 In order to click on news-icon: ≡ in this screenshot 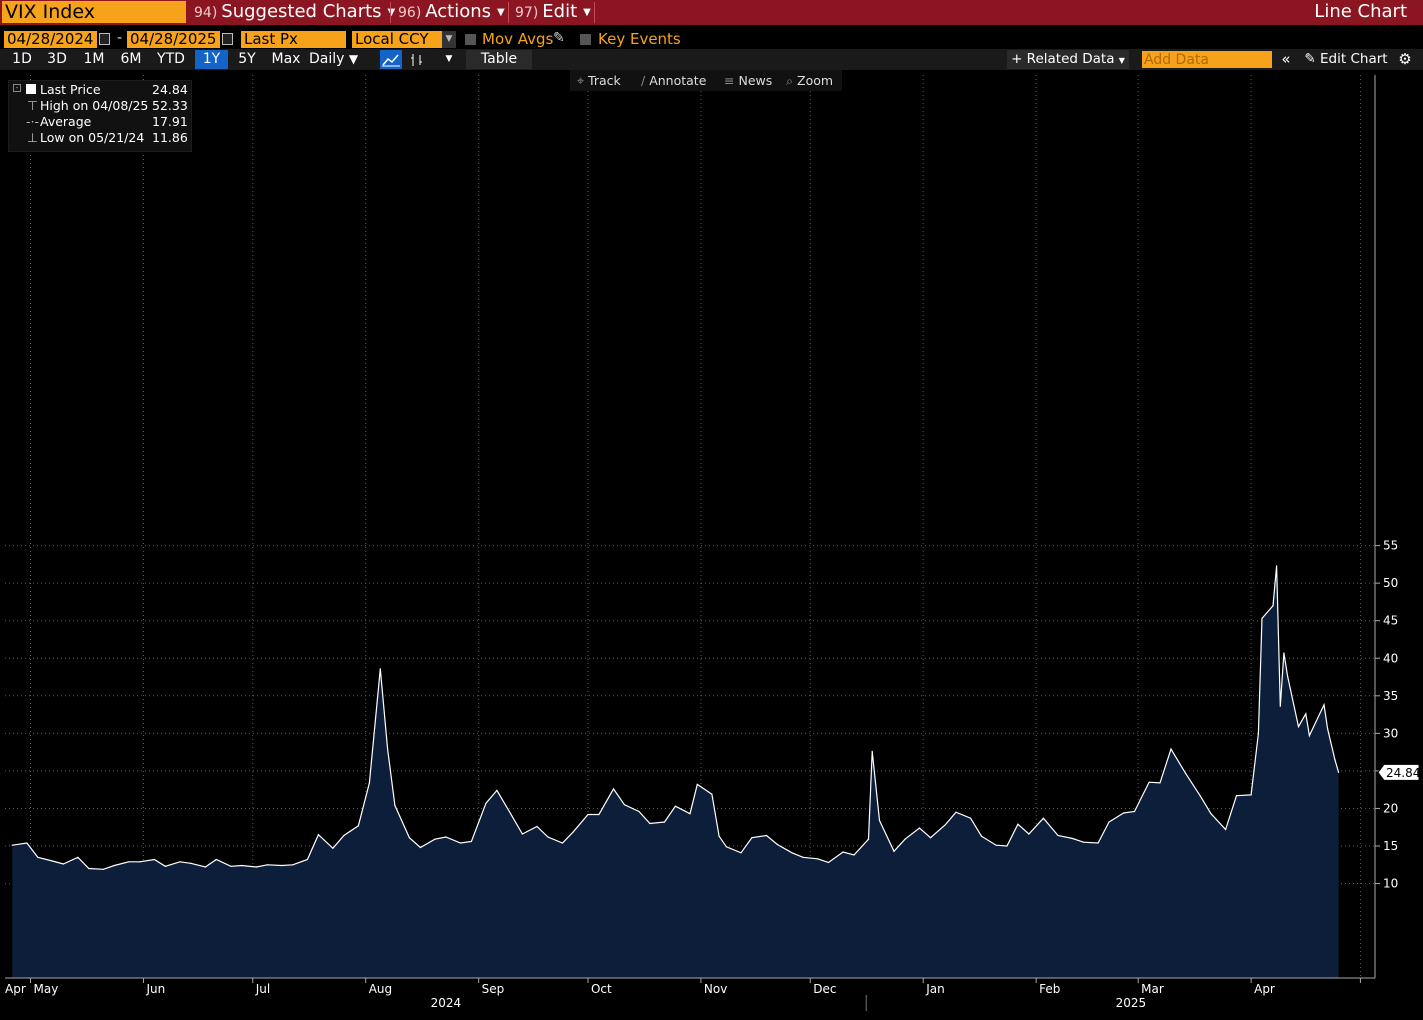, I will do `click(729, 80)`.